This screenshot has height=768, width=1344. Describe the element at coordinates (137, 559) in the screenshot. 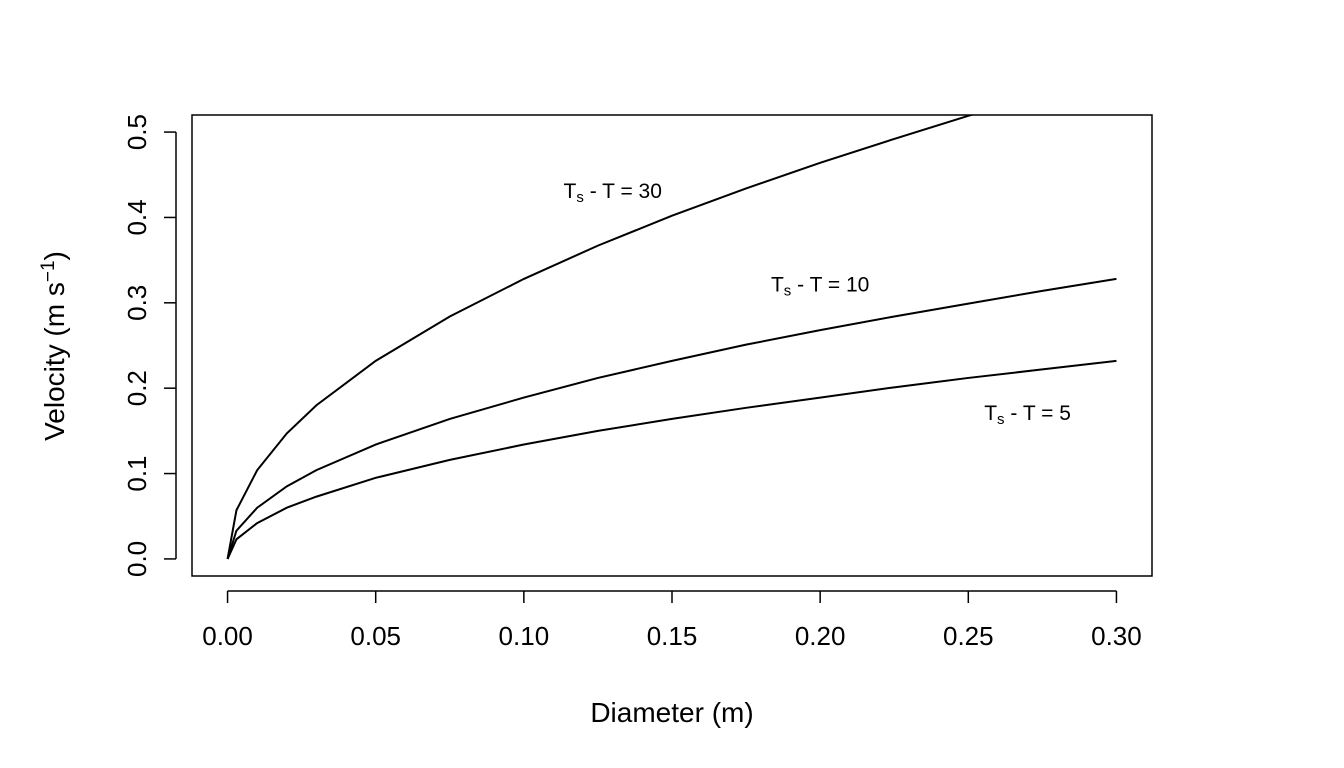

I see `y-tick-label: 0.0` at that location.